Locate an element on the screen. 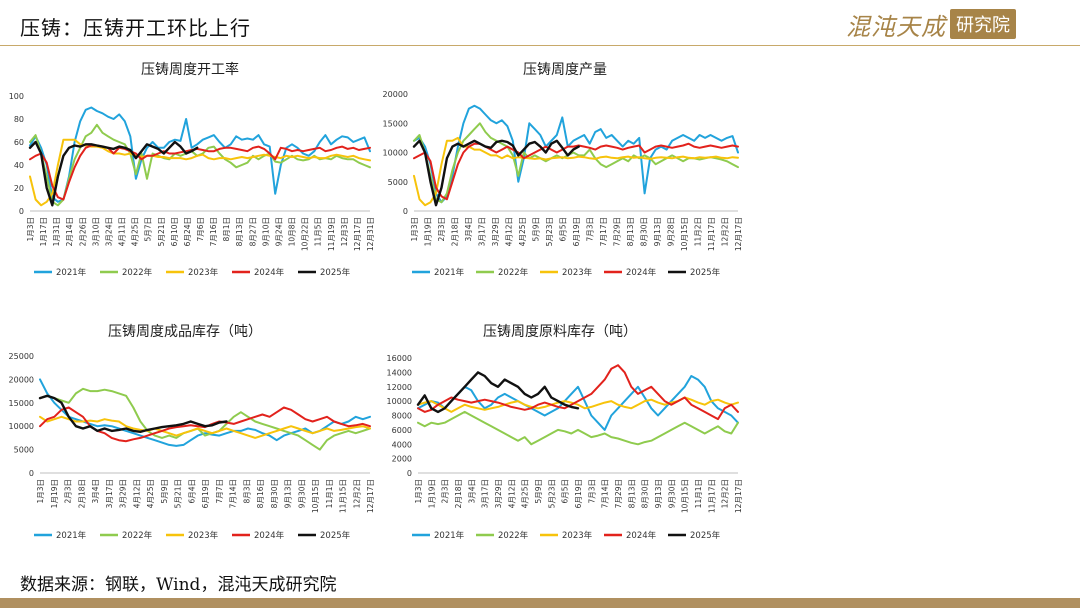 This screenshot has height=608, width=1080. x-tick-label: 6月19日 is located at coordinates (578, 493).